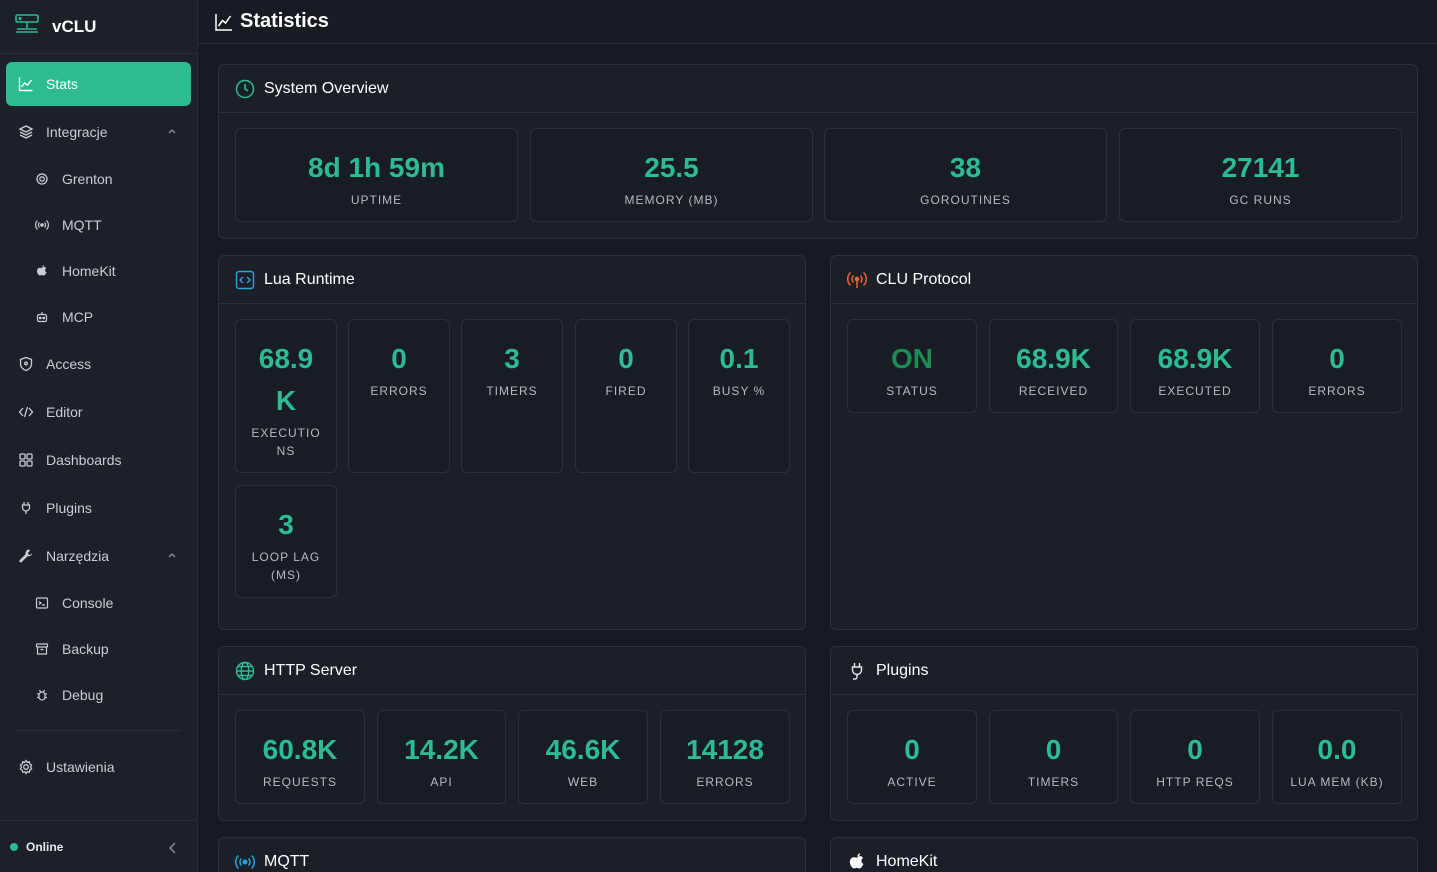 The width and height of the screenshot is (1437, 872). I want to click on card-header: Lua Runtime, so click(512, 280).